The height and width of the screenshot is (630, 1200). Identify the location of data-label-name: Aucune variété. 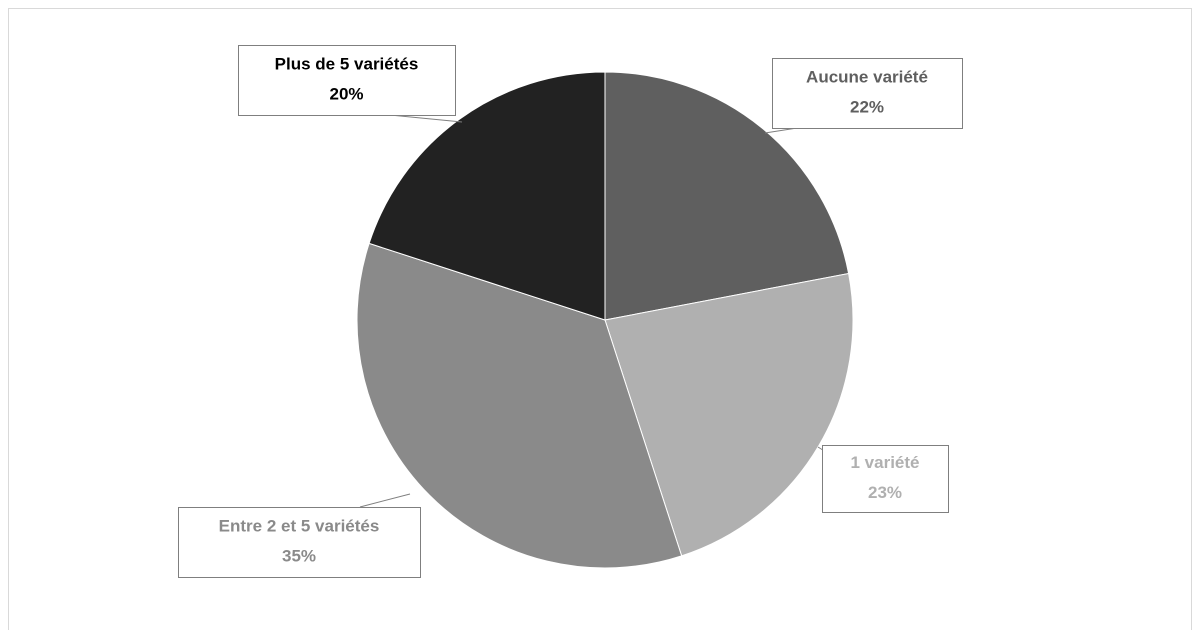
(867, 76).